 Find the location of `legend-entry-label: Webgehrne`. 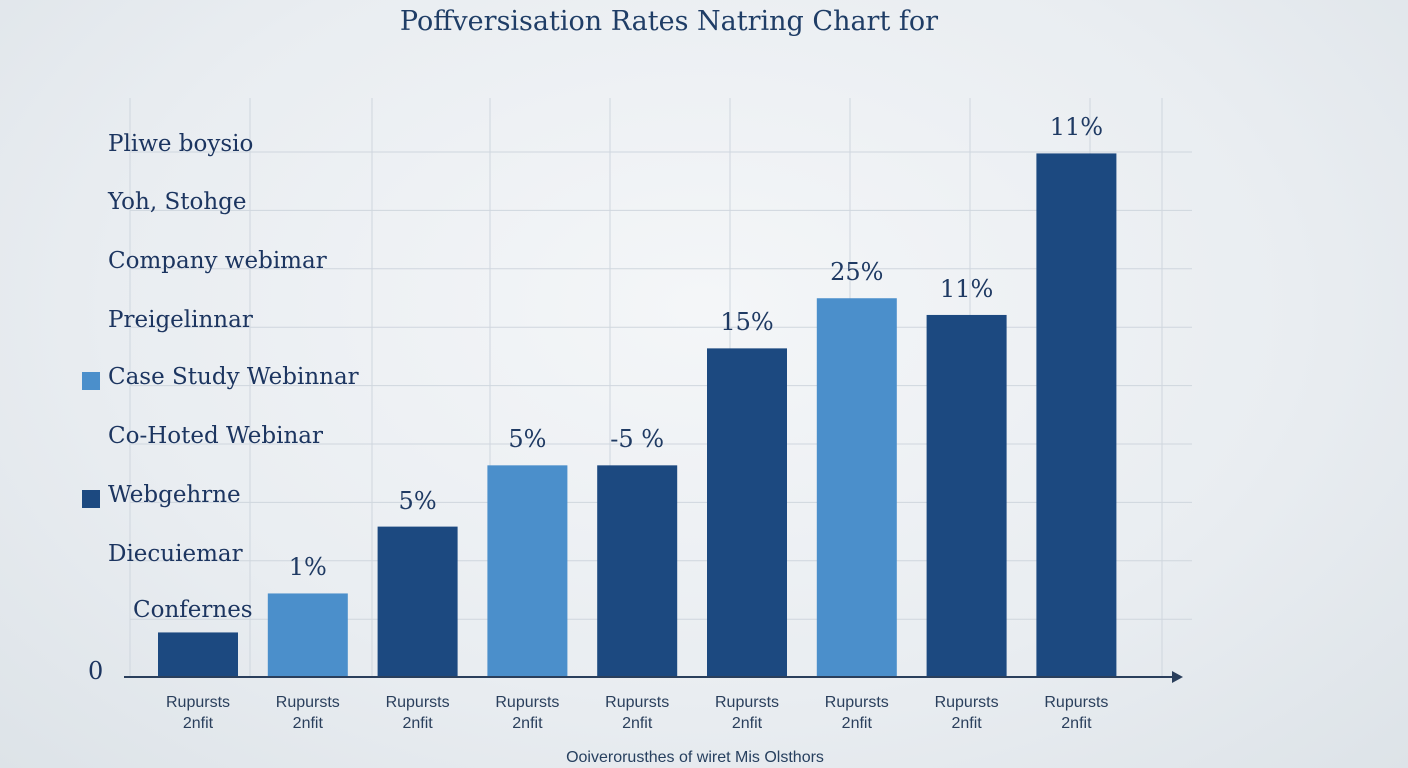

legend-entry-label: Webgehrne is located at coordinates (174, 495).